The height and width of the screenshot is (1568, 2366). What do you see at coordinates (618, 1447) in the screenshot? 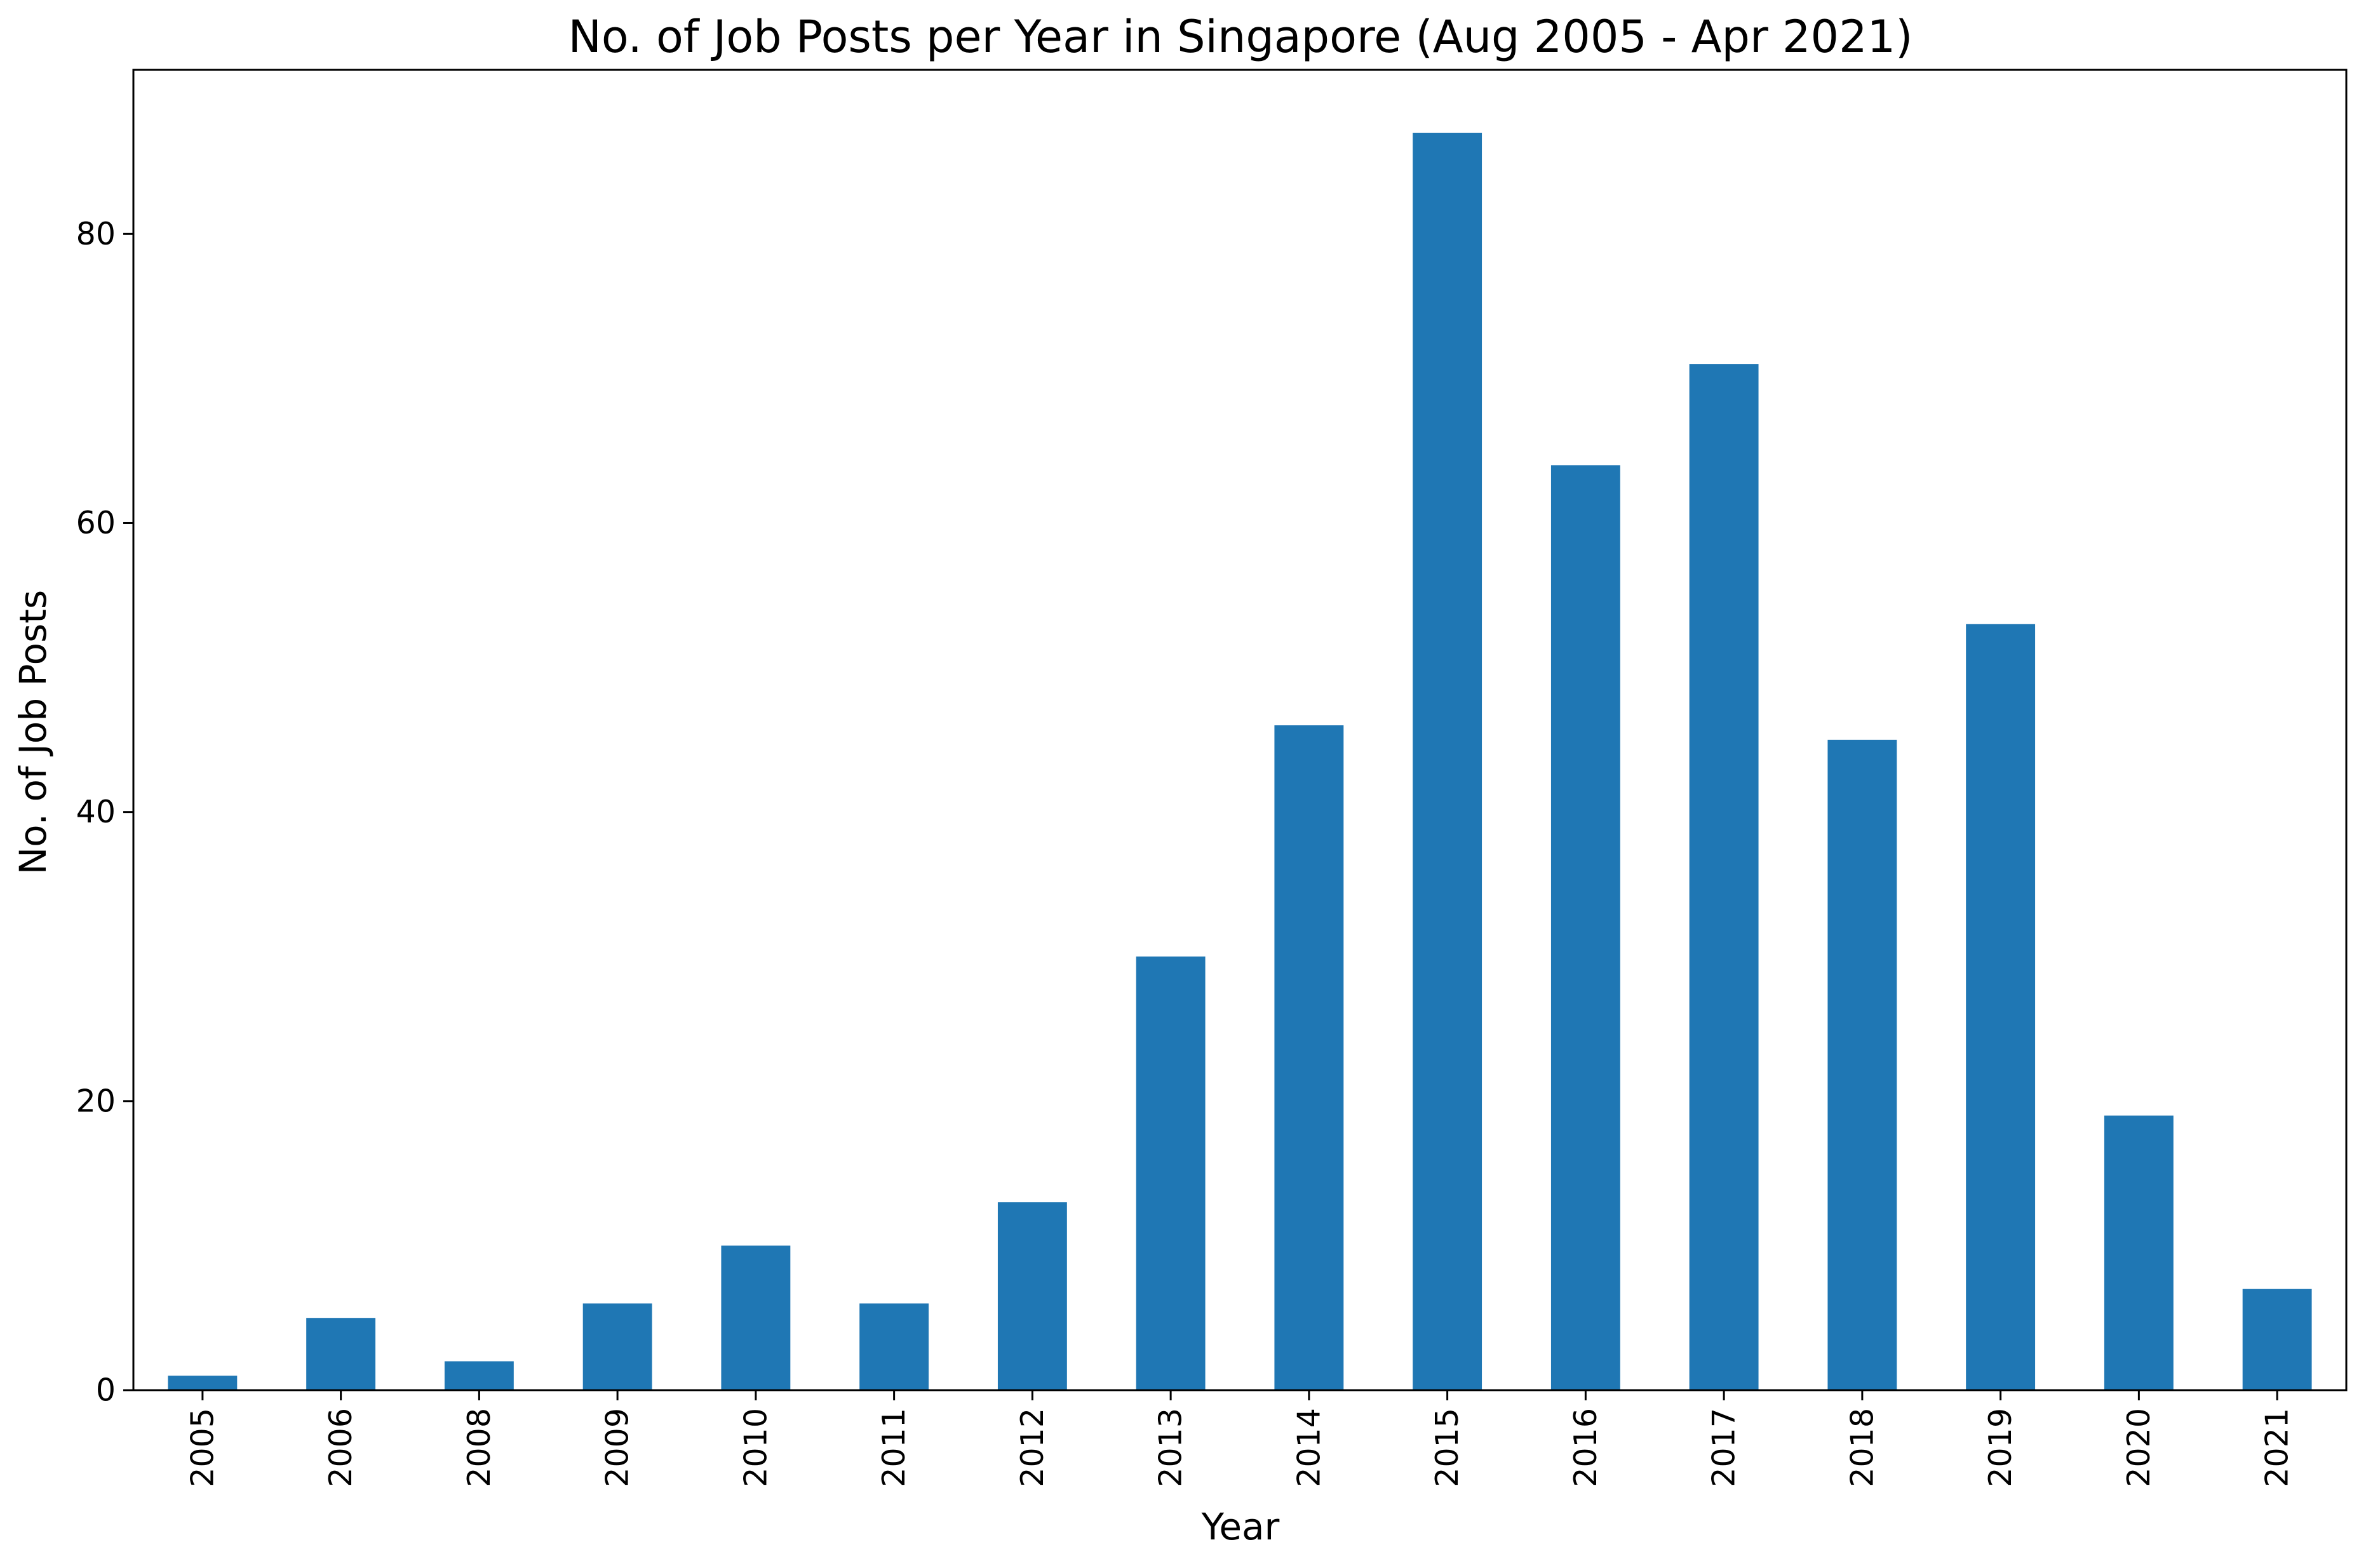
I see `x-tick-label-2009: 2009` at bounding box center [618, 1447].